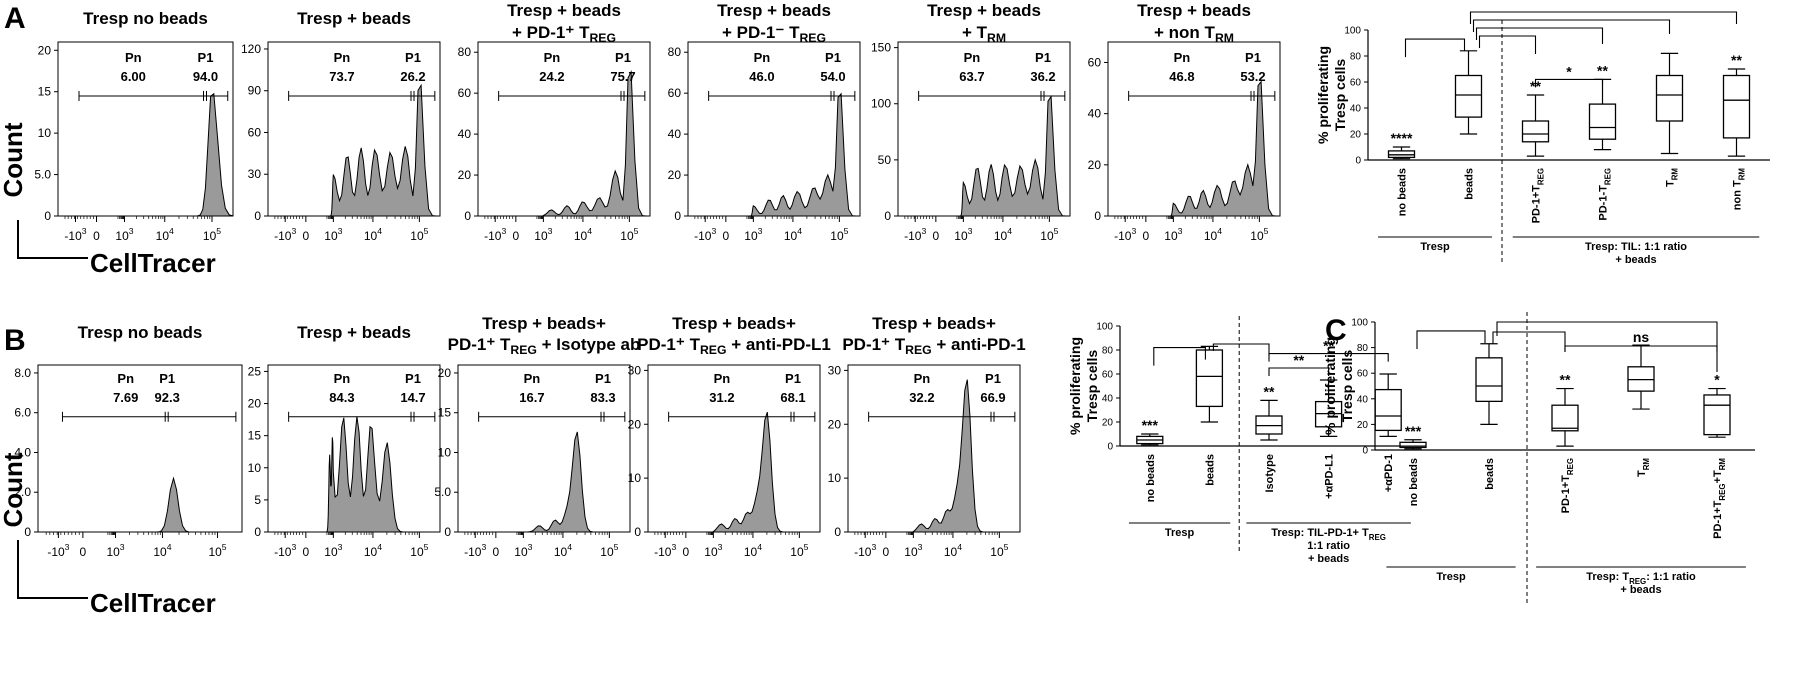 Image resolution: width=1800 pixels, height=675 pixels. What do you see at coordinates (52, 239) in the screenshot?
I see `axis-corner` at bounding box center [52, 239].